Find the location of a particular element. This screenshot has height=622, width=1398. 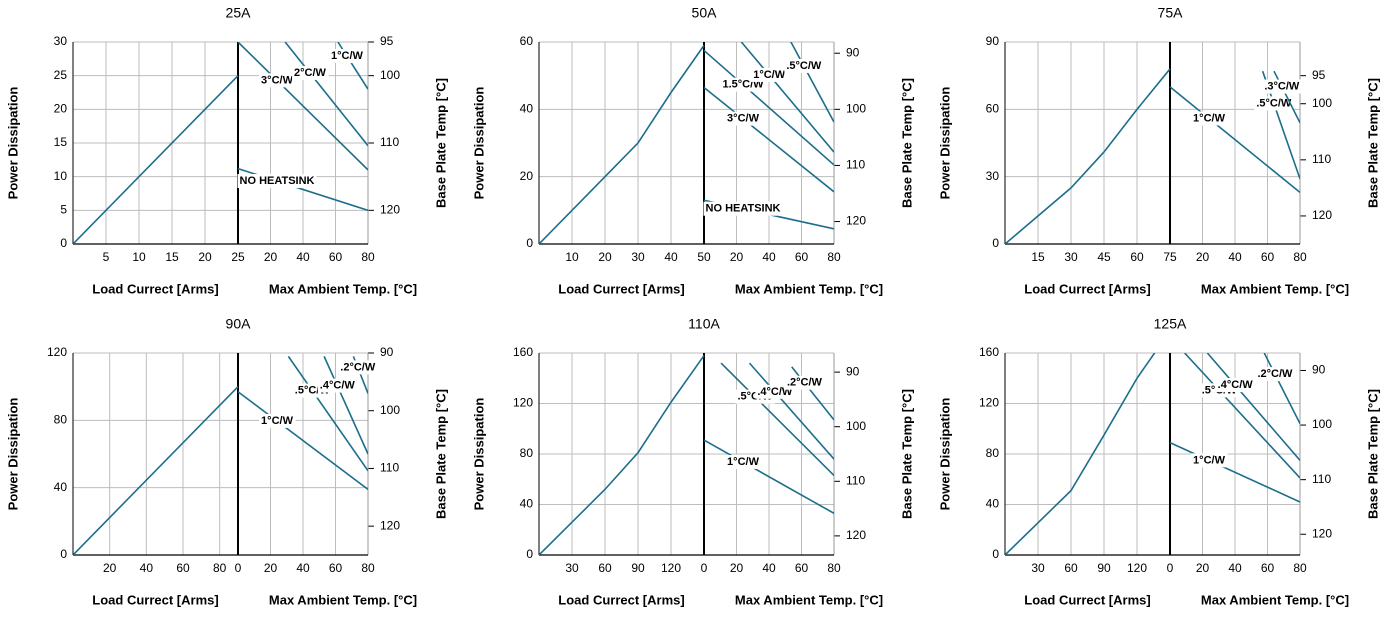

series-label: 2°C/W is located at coordinates (310, 73).